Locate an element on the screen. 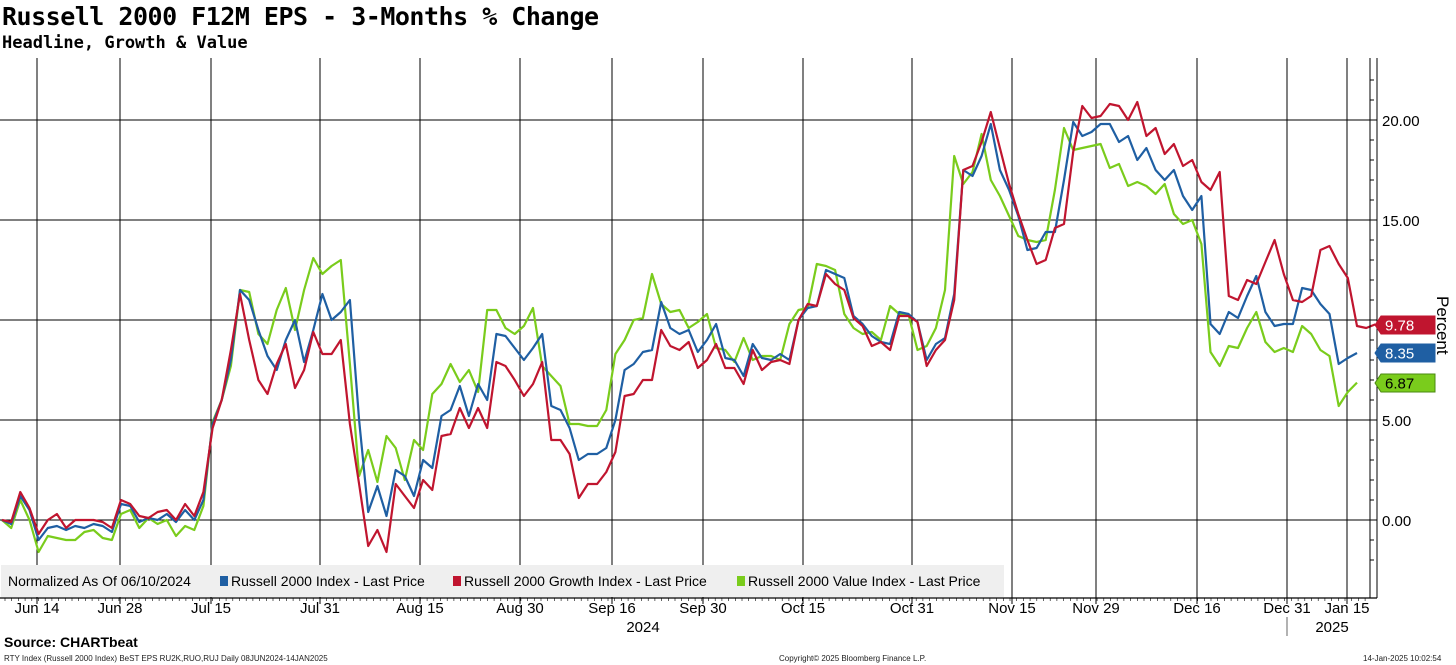 This screenshot has height=665, width=1456. x-tick-label: Jul 31 is located at coordinates (320, 608).